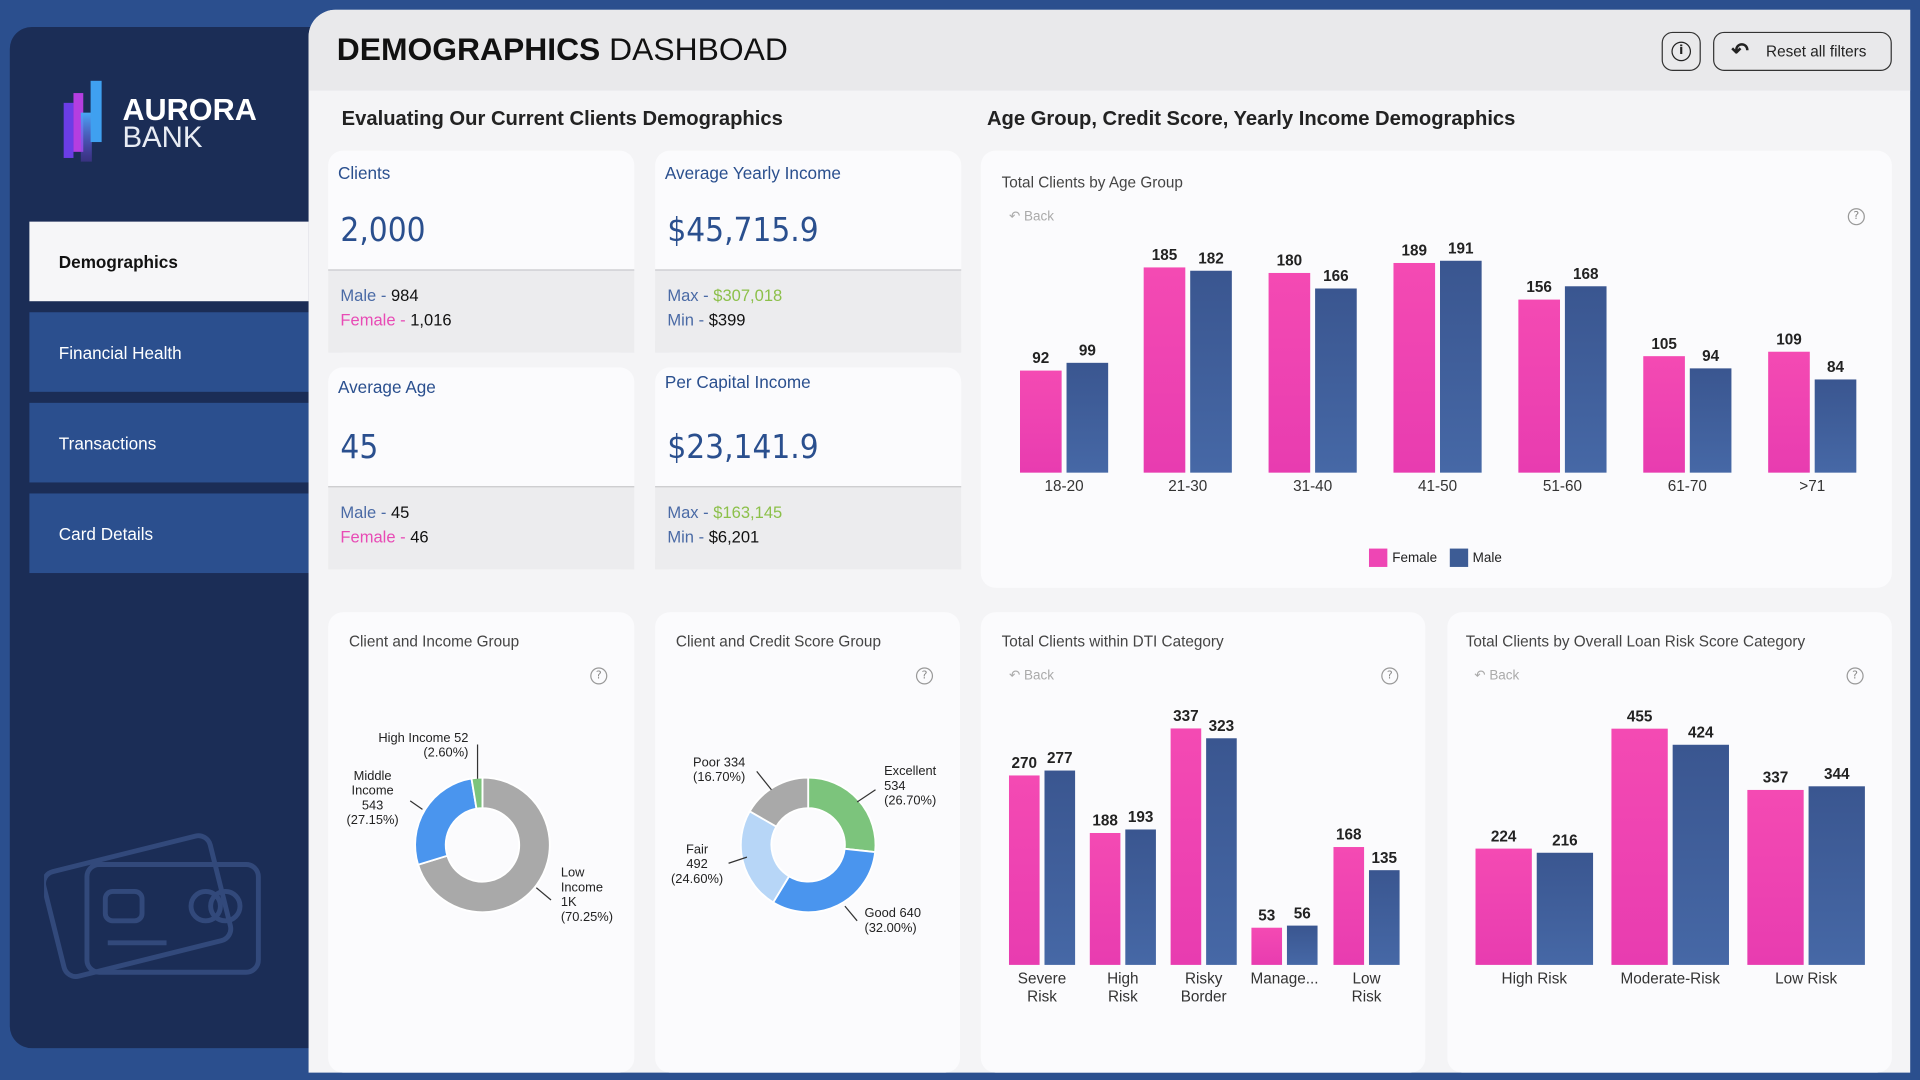 The height and width of the screenshot is (1080, 1920). I want to click on donut-slice-middle-income, so click(446, 821).